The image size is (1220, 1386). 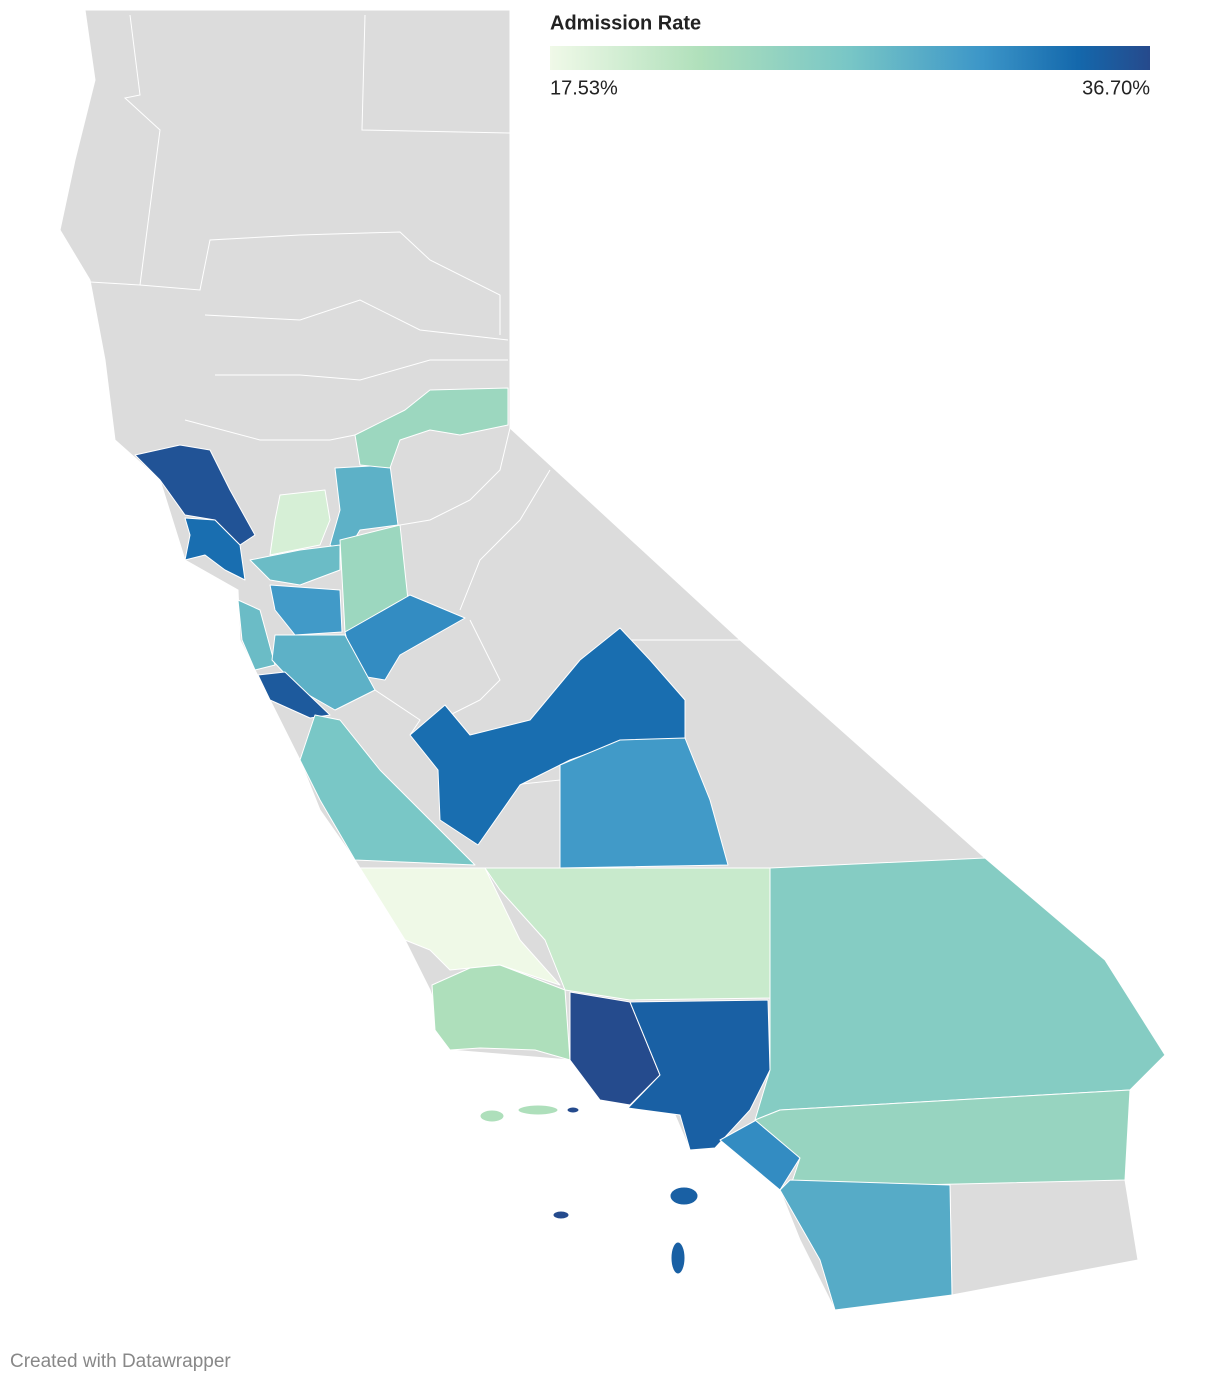 I want to click on footer: Created with Datawrapper, so click(x=120, y=1361).